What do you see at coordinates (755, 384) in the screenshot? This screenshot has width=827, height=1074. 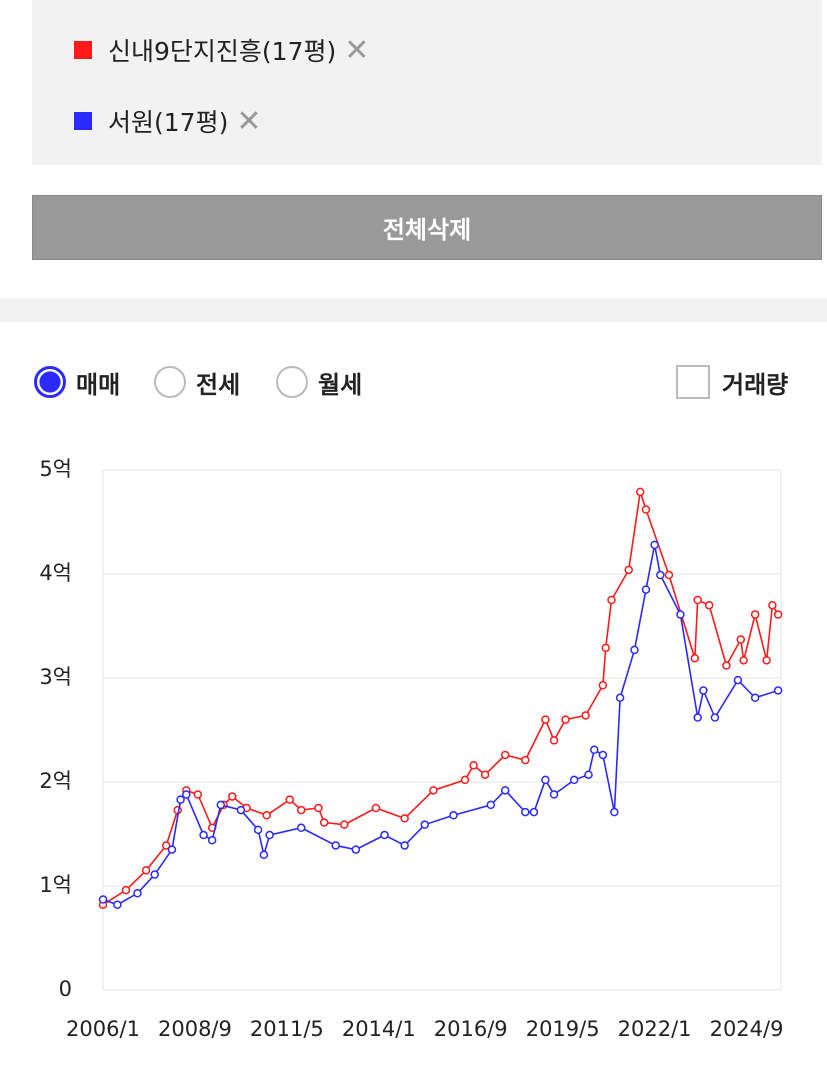 I see `checkbox-label: 거래량` at bounding box center [755, 384].